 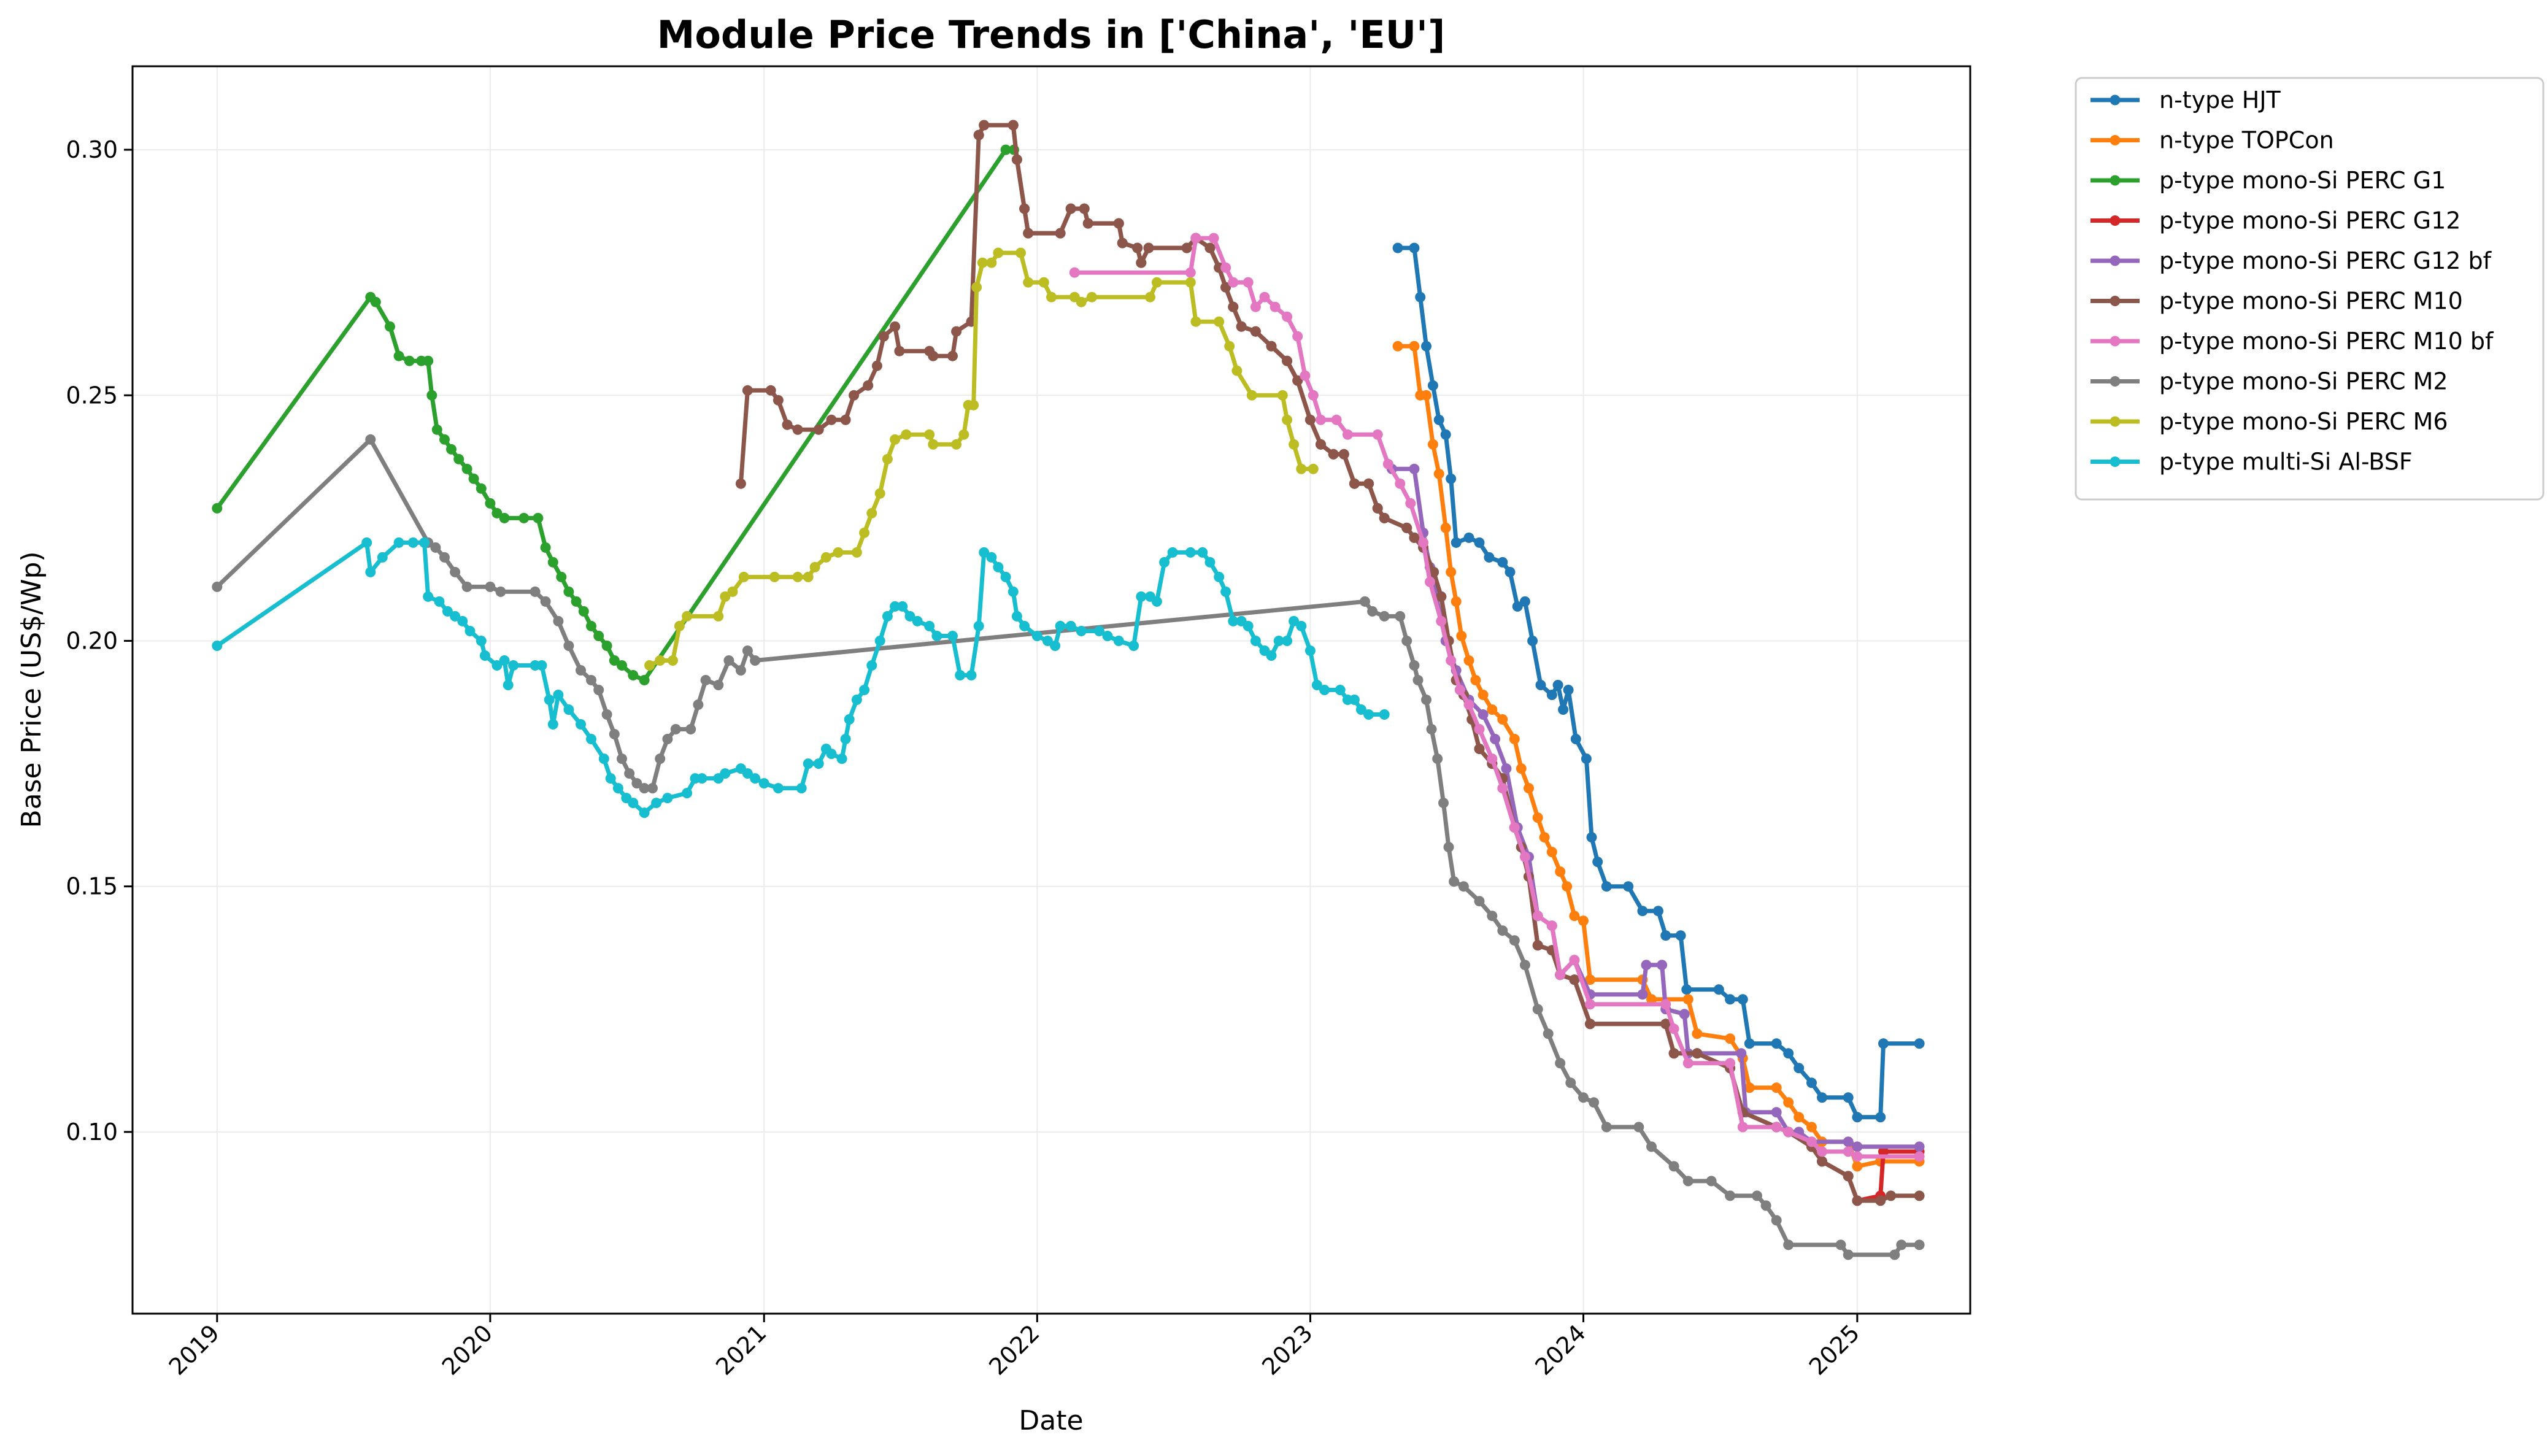 What do you see at coordinates (2212, 140) in the screenshot?
I see `legend-item: n-type TOPCon` at bounding box center [2212, 140].